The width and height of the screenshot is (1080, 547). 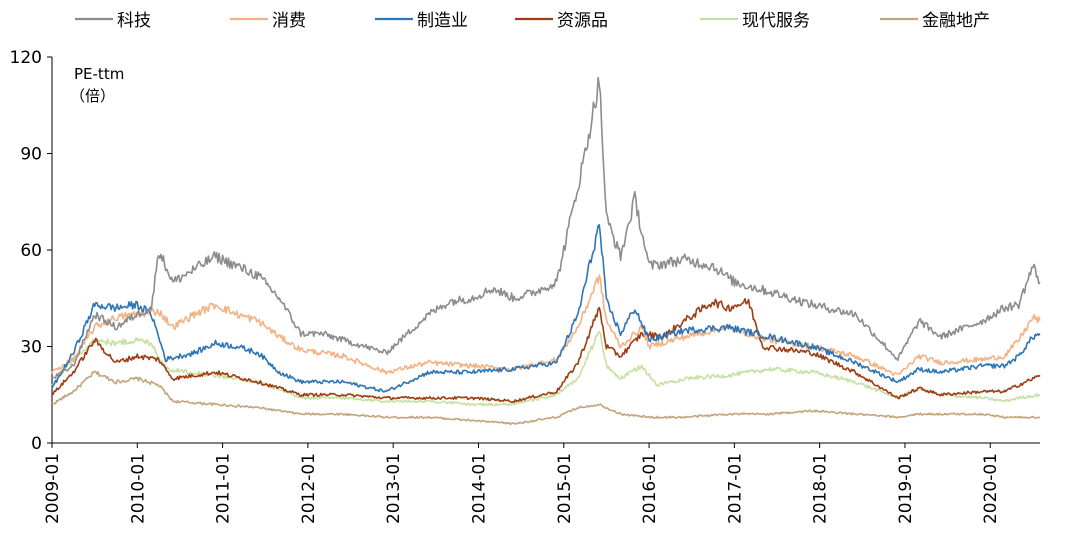 What do you see at coordinates (582, 21) in the screenshot?
I see `legend-label: 资源品` at bounding box center [582, 21].